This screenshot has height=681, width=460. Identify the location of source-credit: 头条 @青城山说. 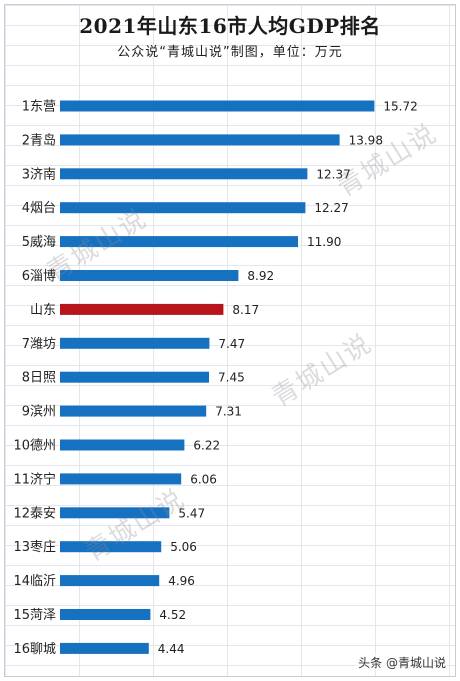
(402, 662).